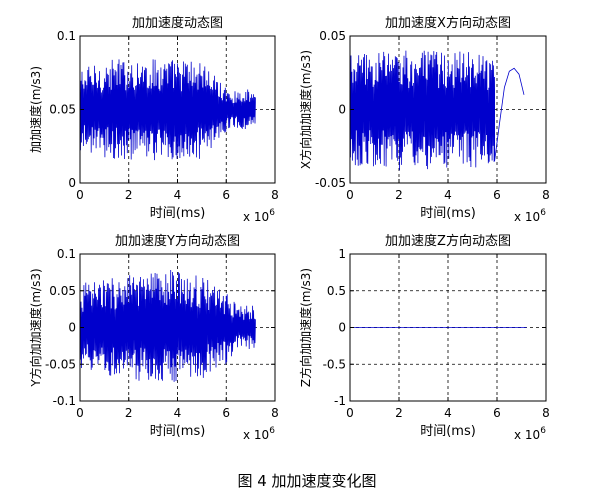 The image size is (614, 498). What do you see at coordinates (305, 327) in the screenshot?
I see `y-axis-label: Z方向加加速度(m/s3)` at bounding box center [305, 327].